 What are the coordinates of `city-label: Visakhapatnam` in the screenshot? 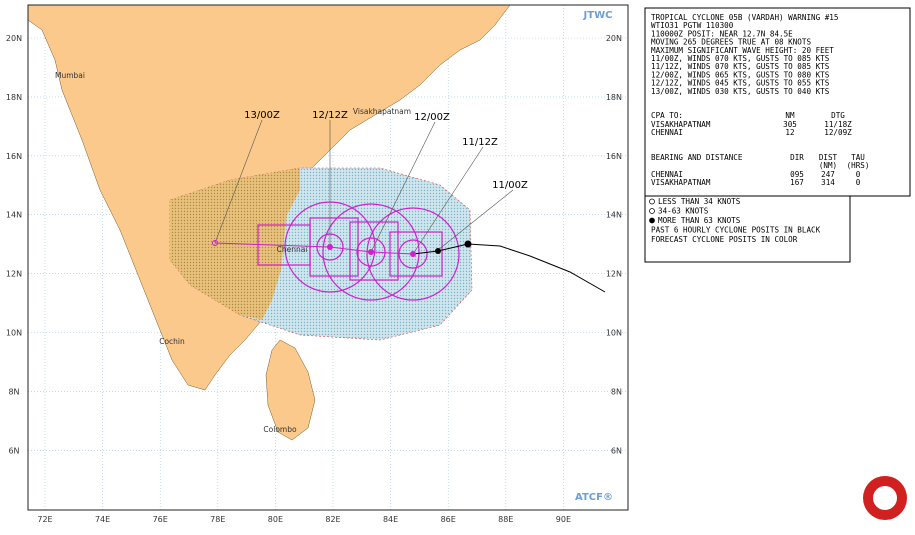 It's located at (382, 111).